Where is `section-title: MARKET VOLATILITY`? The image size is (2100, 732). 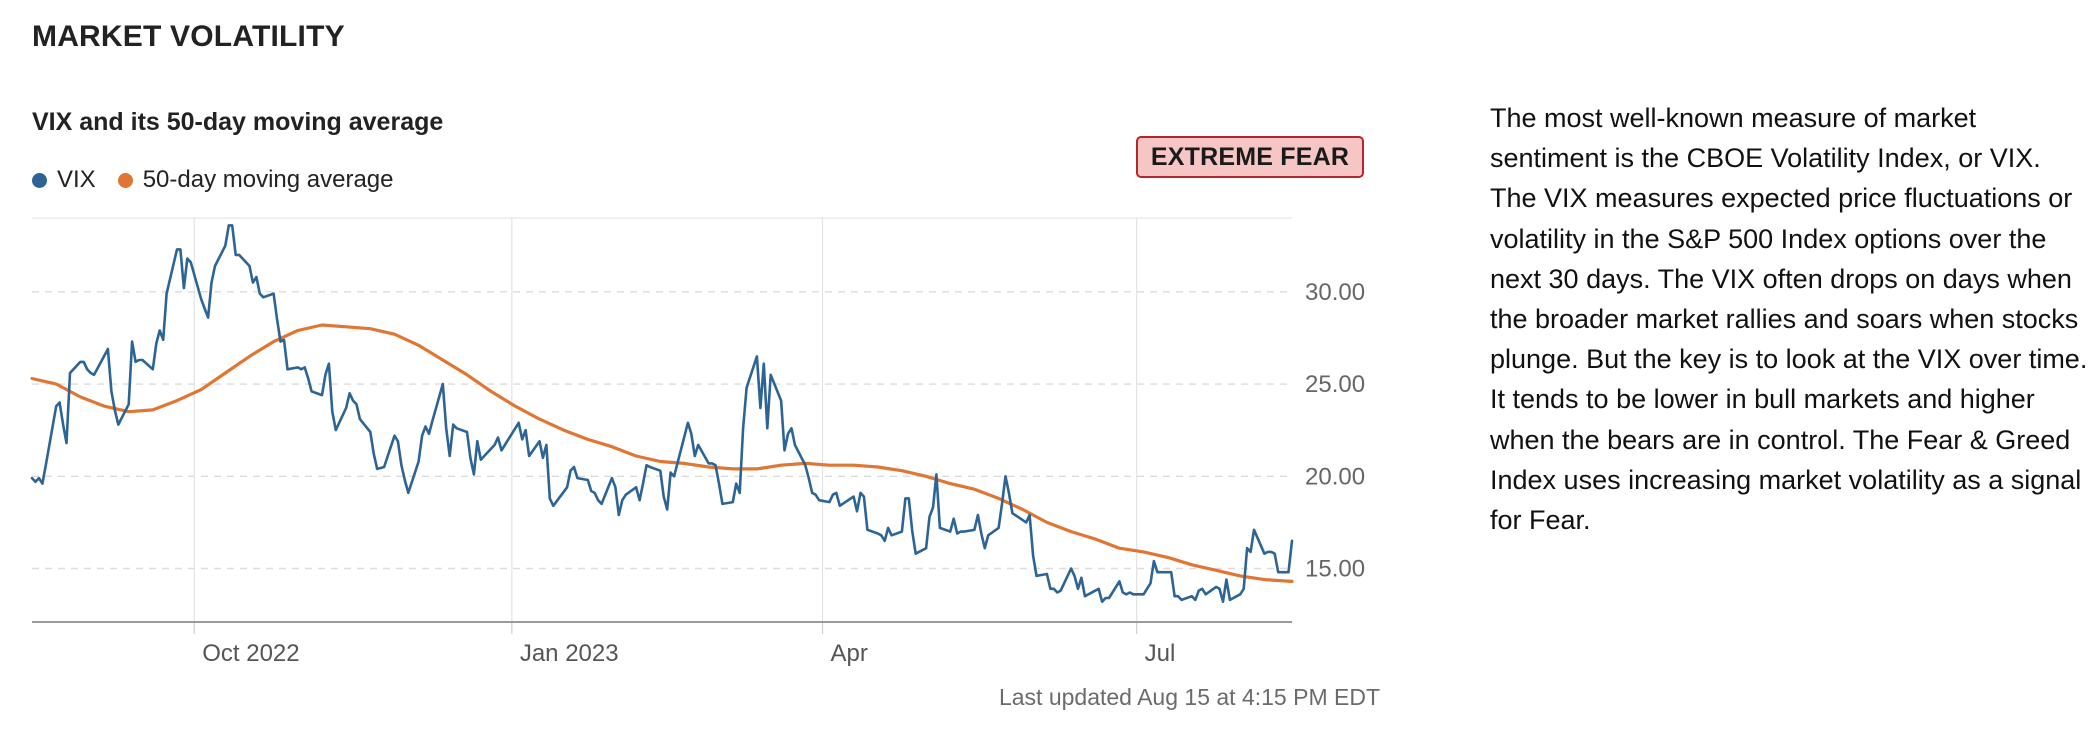
section-title: MARKET VOLATILITY is located at coordinates (188, 36).